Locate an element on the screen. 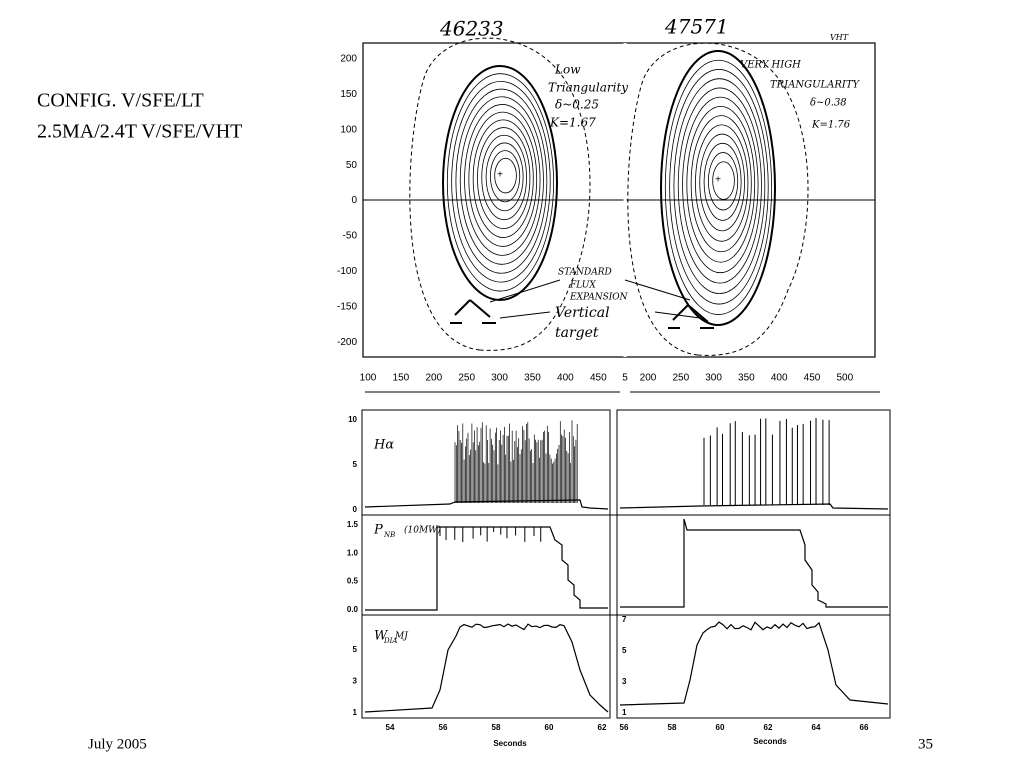  label: 0.5 is located at coordinates (353, 581).